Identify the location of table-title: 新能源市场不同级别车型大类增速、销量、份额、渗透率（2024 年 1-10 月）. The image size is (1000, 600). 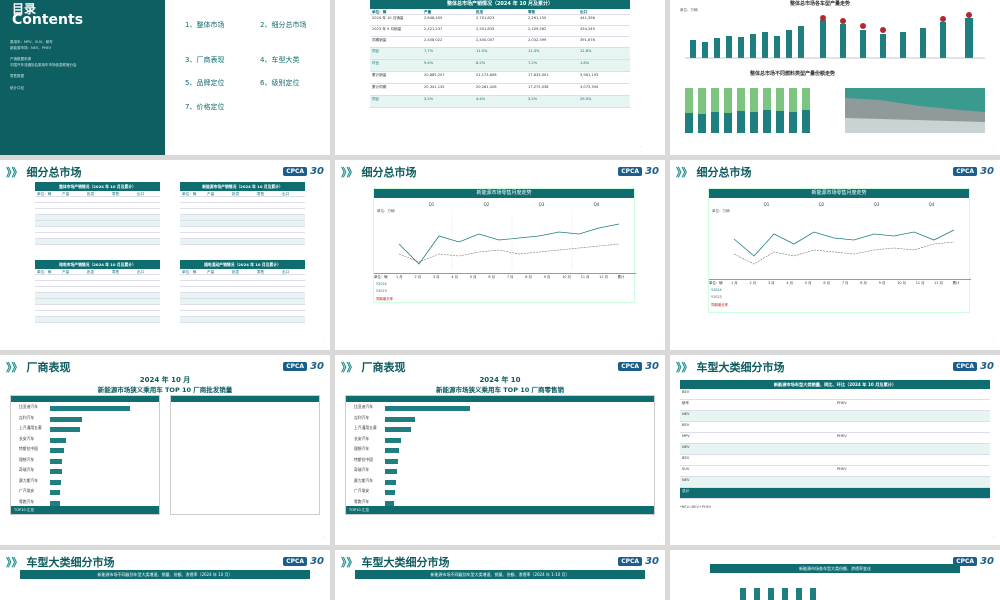
(500, 574).